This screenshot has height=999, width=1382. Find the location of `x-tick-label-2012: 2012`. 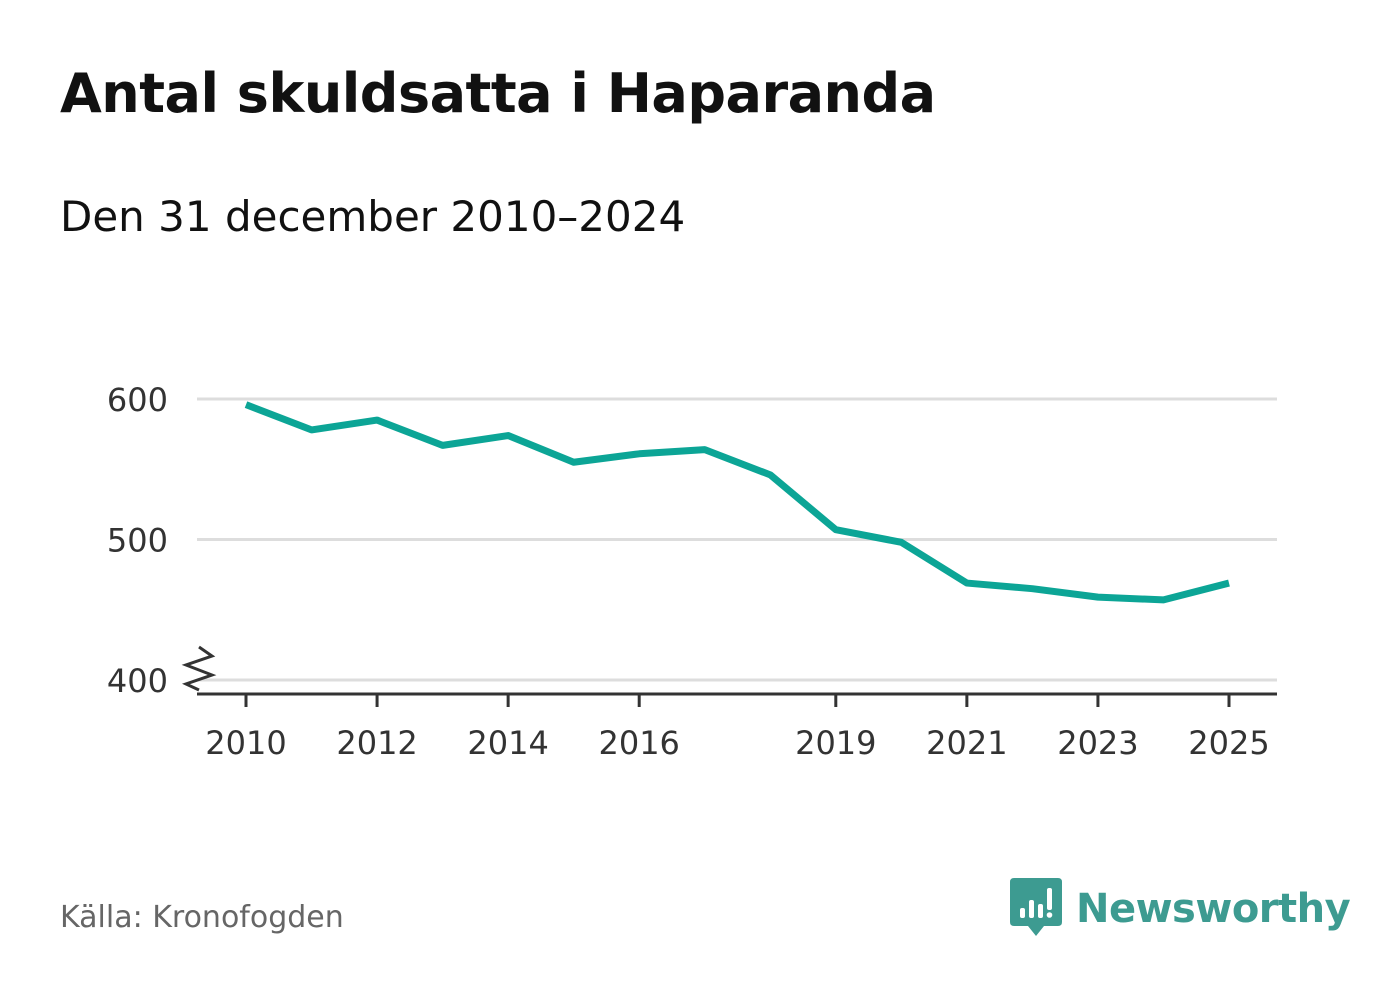

x-tick-label-2012: 2012 is located at coordinates (376, 743).